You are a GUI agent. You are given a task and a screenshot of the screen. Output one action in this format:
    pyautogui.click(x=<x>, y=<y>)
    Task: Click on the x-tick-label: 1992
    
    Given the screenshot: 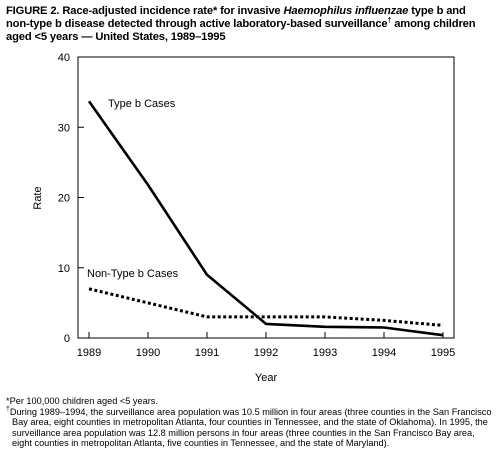 What is the action you would take?
    pyautogui.click(x=266, y=353)
    